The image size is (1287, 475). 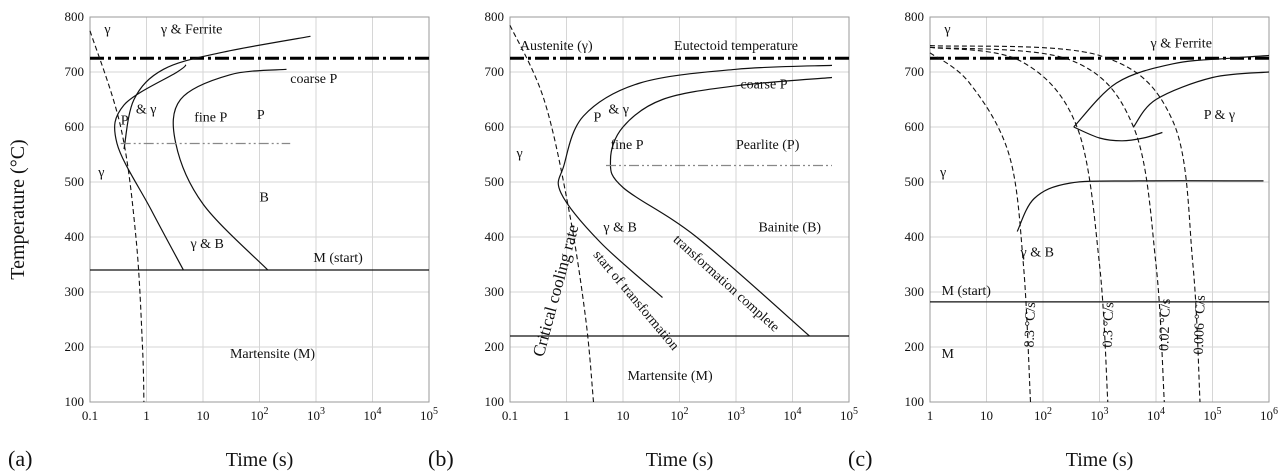 I want to click on panel-label: (a), so click(x=20, y=458).